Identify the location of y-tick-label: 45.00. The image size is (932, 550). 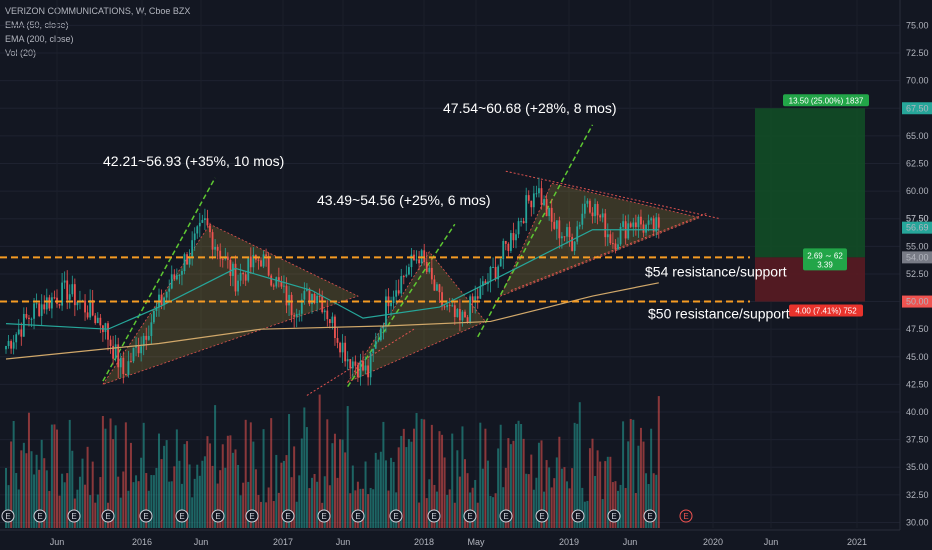
(917, 357).